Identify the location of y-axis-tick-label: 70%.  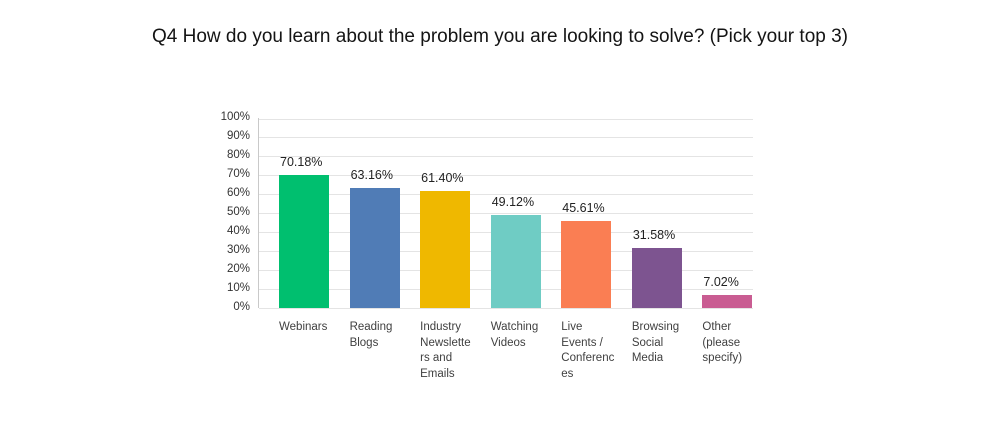
(238, 174).